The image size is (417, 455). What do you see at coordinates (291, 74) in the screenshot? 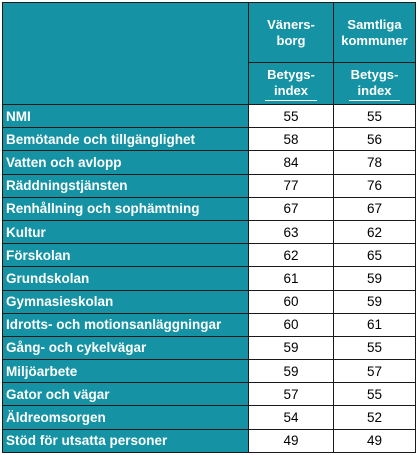
I see `header-vanersborg-sub-line1: Betygs-` at bounding box center [291, 74].